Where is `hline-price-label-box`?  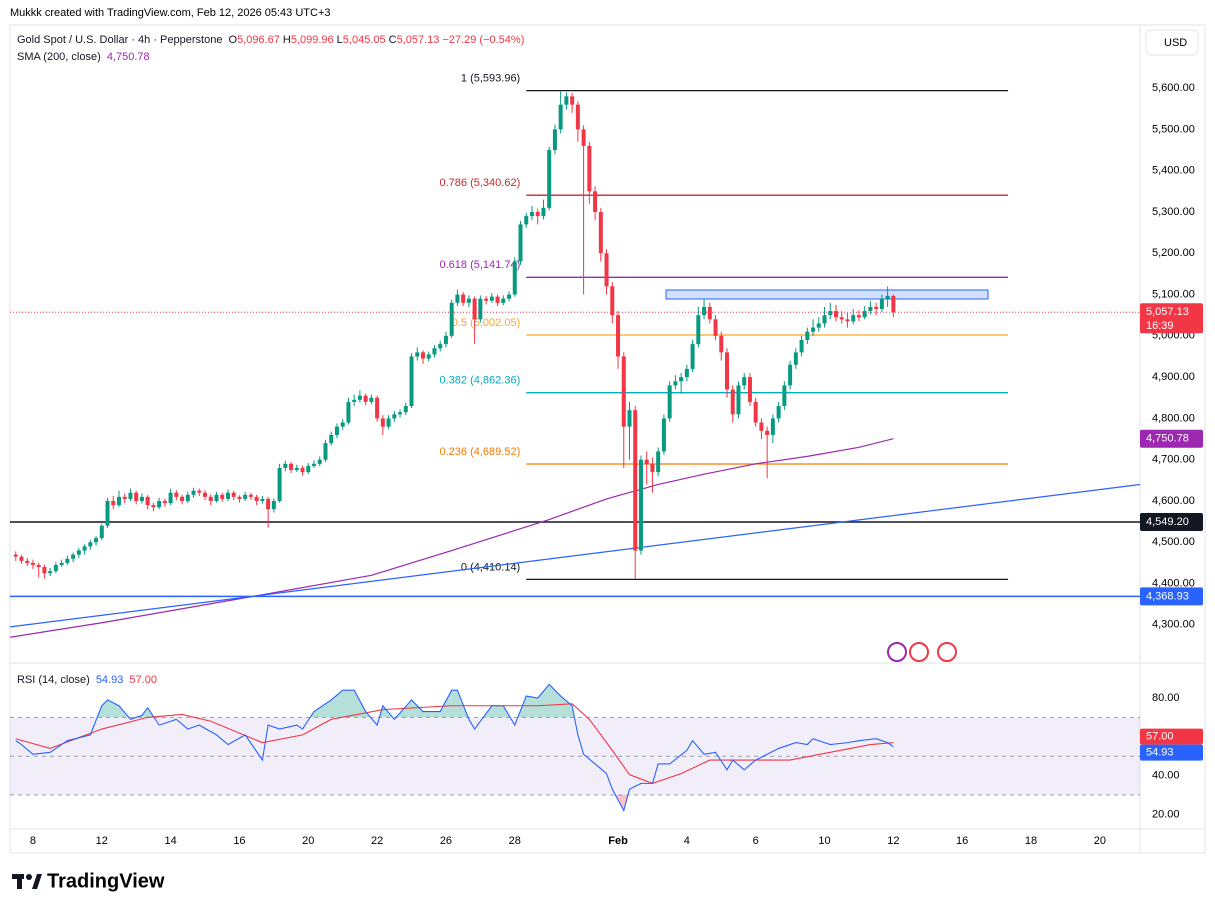
hline-price-label-box is located at coordinates (1171, 521).